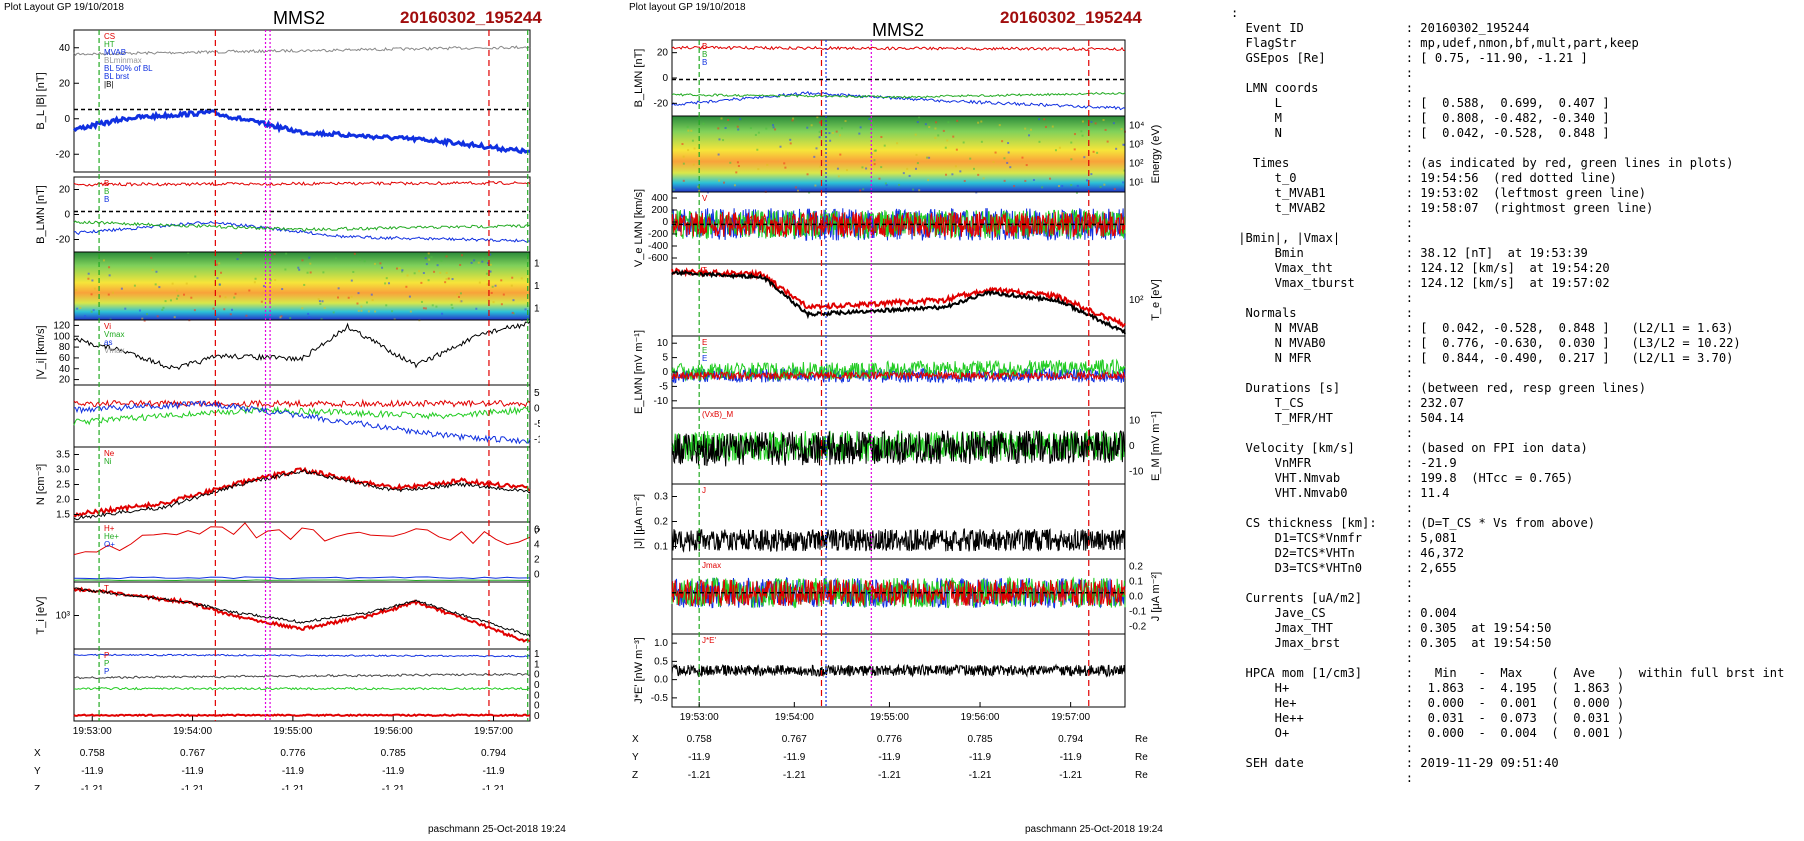 Image resolution: width=1804 pixels, height=841 pixels. I want to click on orbit-value: -1.21, so click(192, 787).